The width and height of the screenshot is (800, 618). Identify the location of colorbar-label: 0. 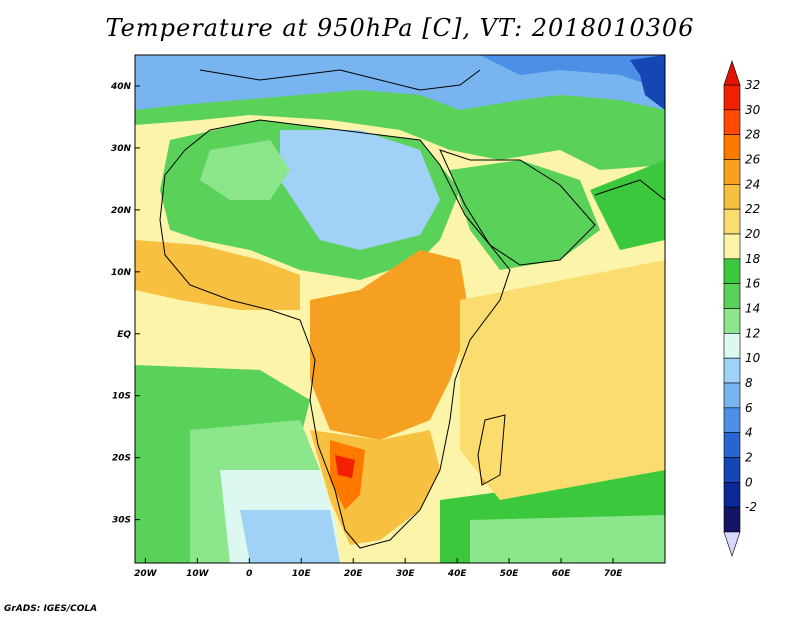
(749, 482).